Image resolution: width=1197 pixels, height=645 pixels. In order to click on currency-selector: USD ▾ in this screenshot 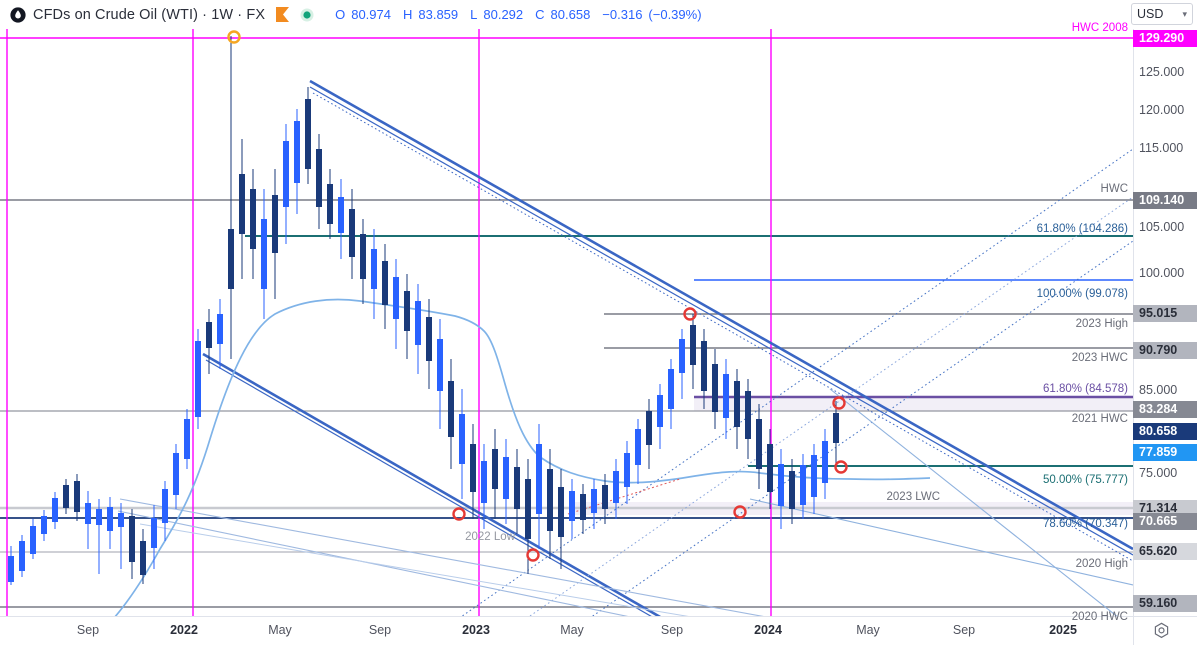, I will do `click(1162, 14)`.